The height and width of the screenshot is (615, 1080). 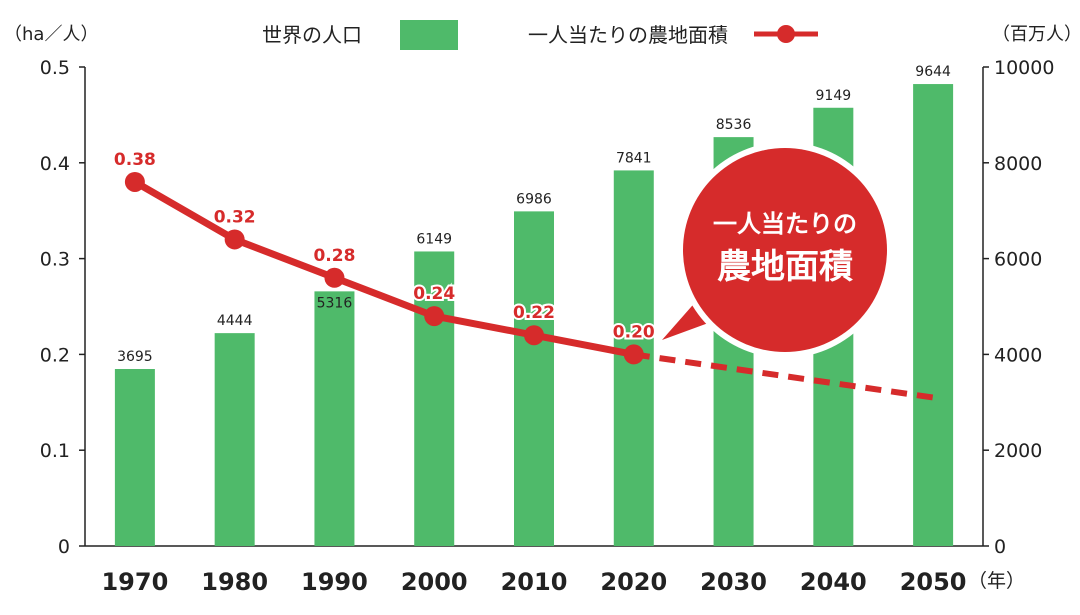 What do you see at coordinates (534, 335) in the screenshot?
I see `farmland-point-2010` at bounding box center [534, 335].